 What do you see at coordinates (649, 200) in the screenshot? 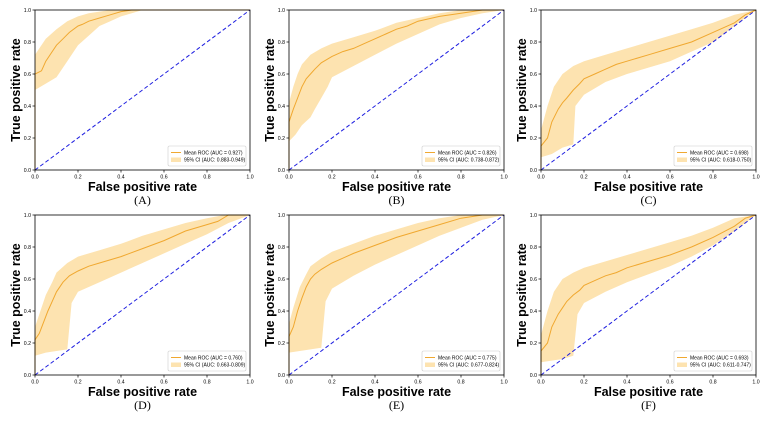
I see `panel-label: (C)` at bounding box center [649, 200].